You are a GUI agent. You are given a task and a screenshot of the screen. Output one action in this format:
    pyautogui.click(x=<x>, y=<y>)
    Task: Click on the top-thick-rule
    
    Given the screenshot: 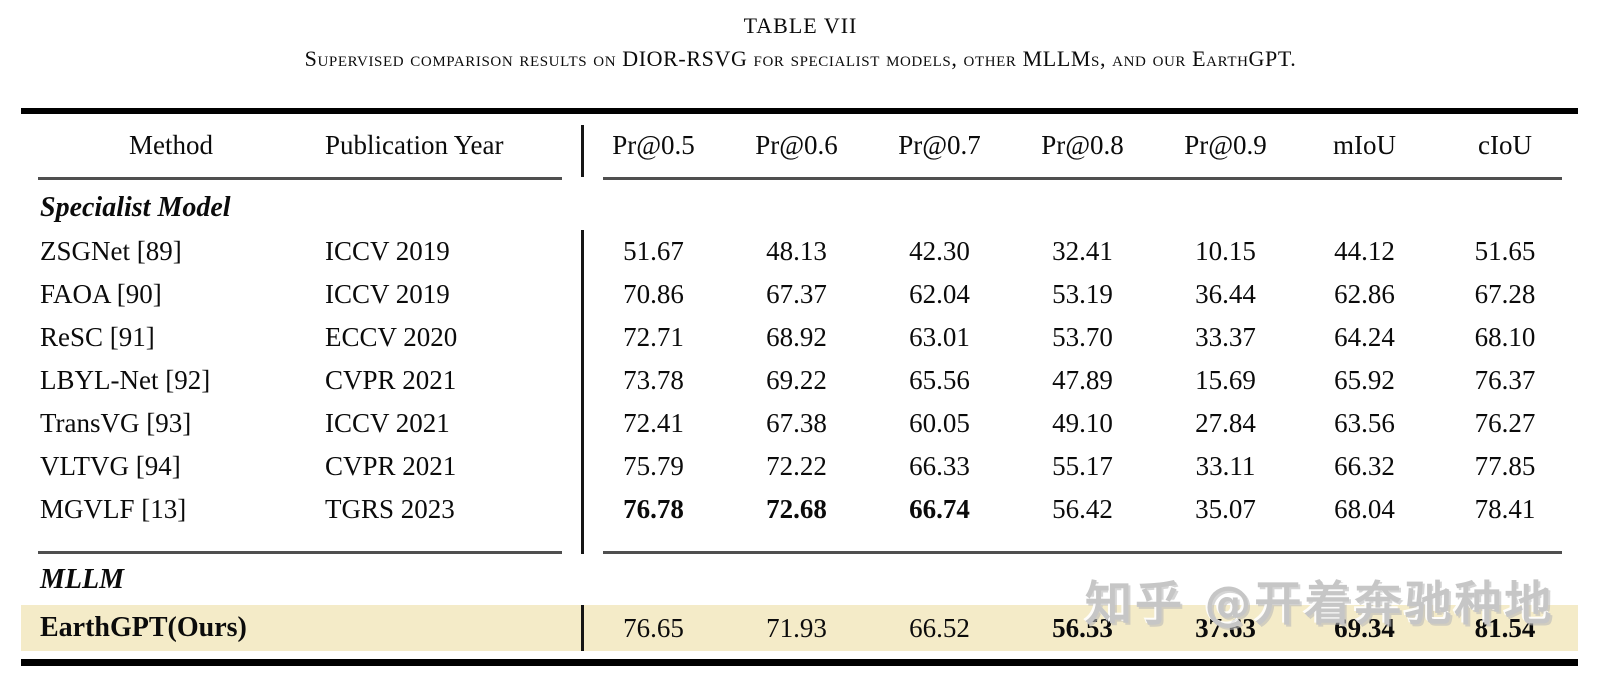 What is the action you would take?
    pyautogui.click(x=799, y=111)
    